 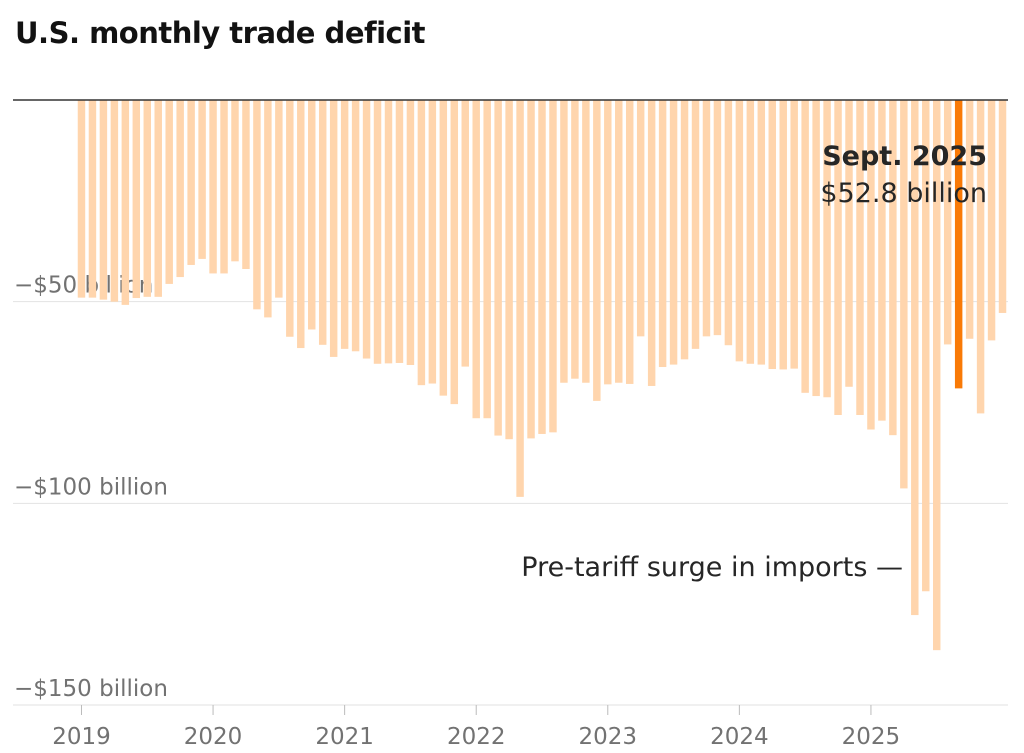 I want to click on x-tick-label: 2021, so click(x=344, y=737).